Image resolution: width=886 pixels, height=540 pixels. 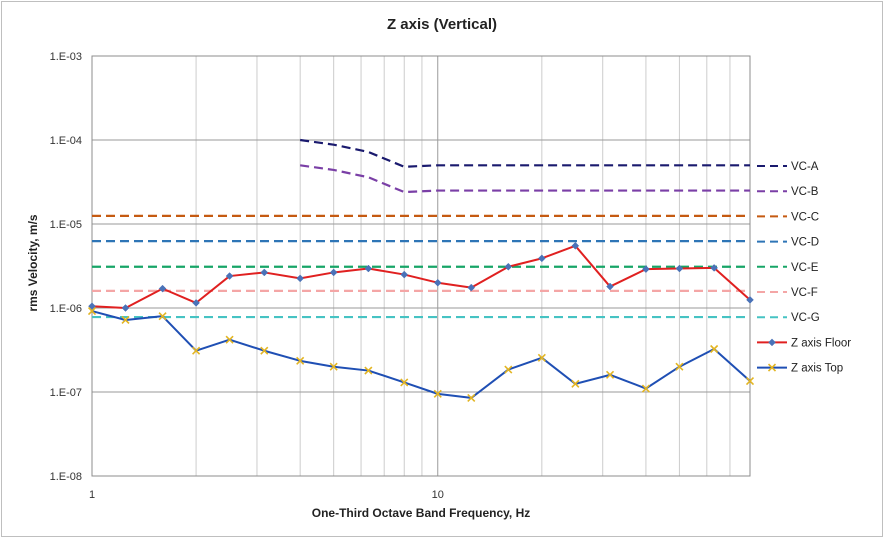 I want to click on x-tick-label: 10, so click(x=438, y=495).